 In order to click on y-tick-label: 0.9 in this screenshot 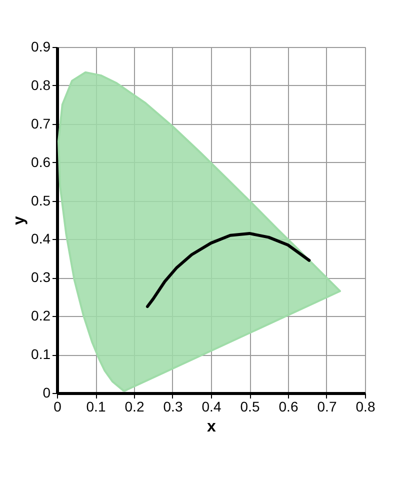, I will do `click(41, 46)`.